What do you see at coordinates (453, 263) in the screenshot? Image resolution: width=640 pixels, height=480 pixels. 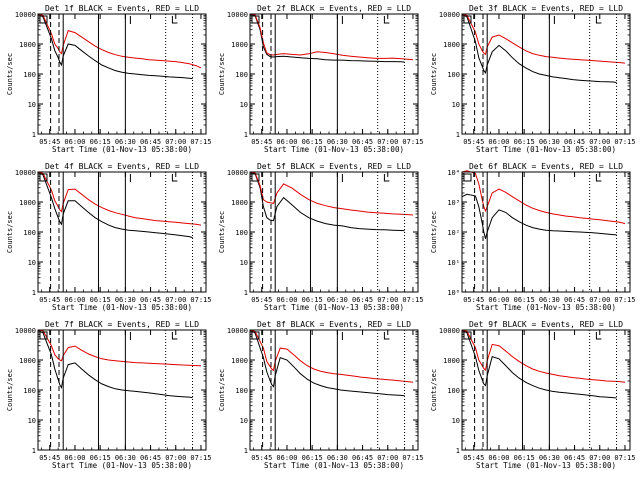 I see `y-tick-label: 10¹` at bounding box center [453, 263].